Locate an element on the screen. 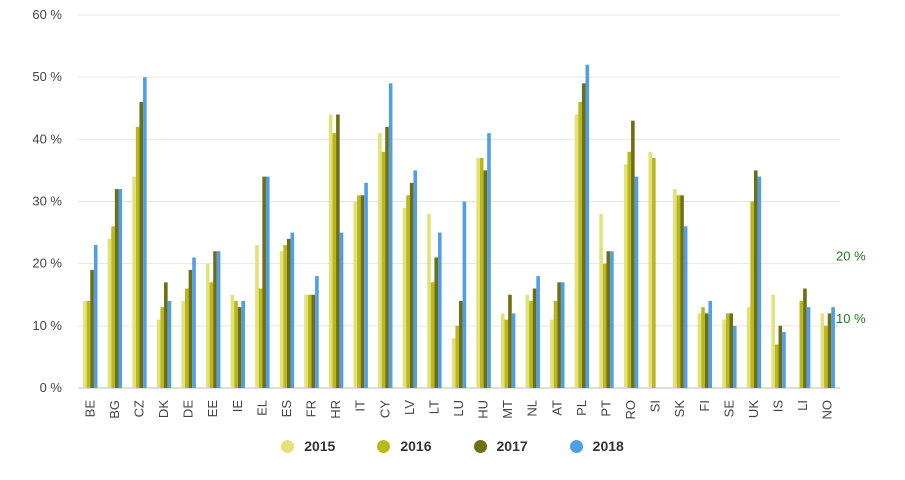 Image resolution: width=905 pixels, height=480 pixels. x-tick-label-UK: UK is located at coordinates (753, 409).